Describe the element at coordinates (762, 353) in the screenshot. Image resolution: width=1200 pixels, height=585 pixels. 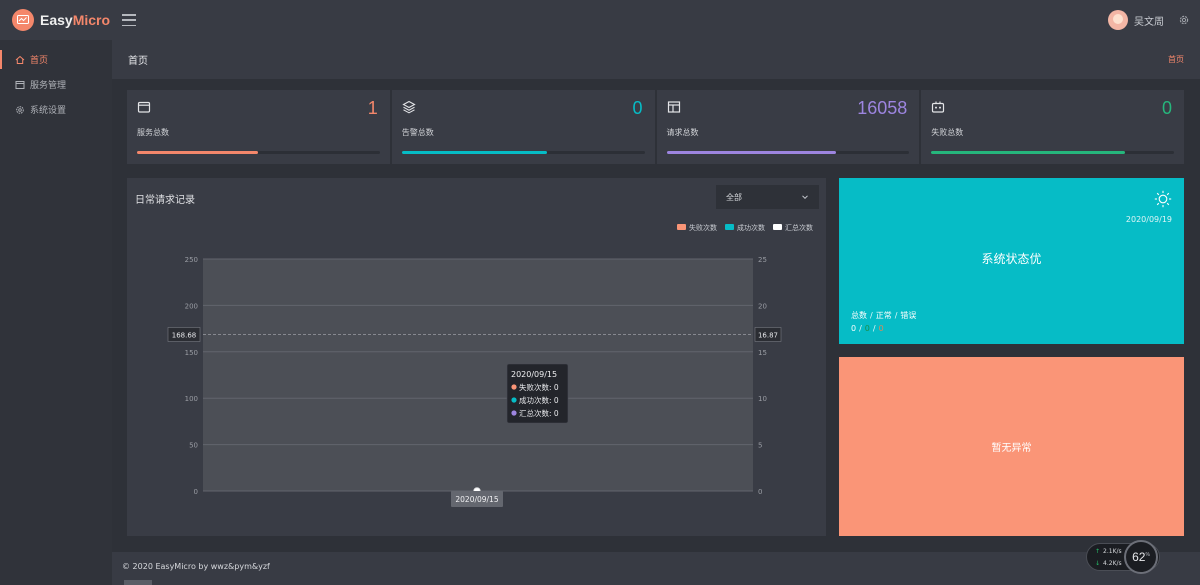
I see `y-right-tick: 15` at that location.